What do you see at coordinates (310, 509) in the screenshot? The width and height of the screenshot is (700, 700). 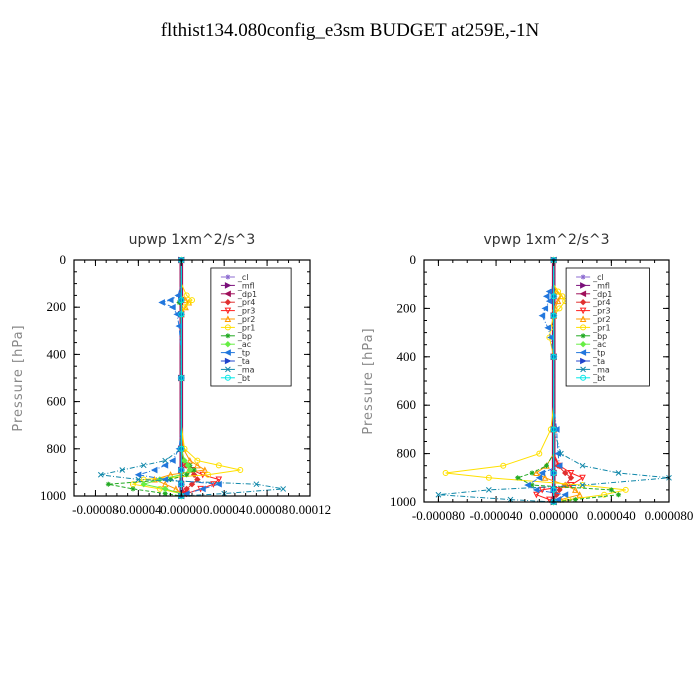 I see `x-tick-label: 0.00012` at bounding box center [310, 509].